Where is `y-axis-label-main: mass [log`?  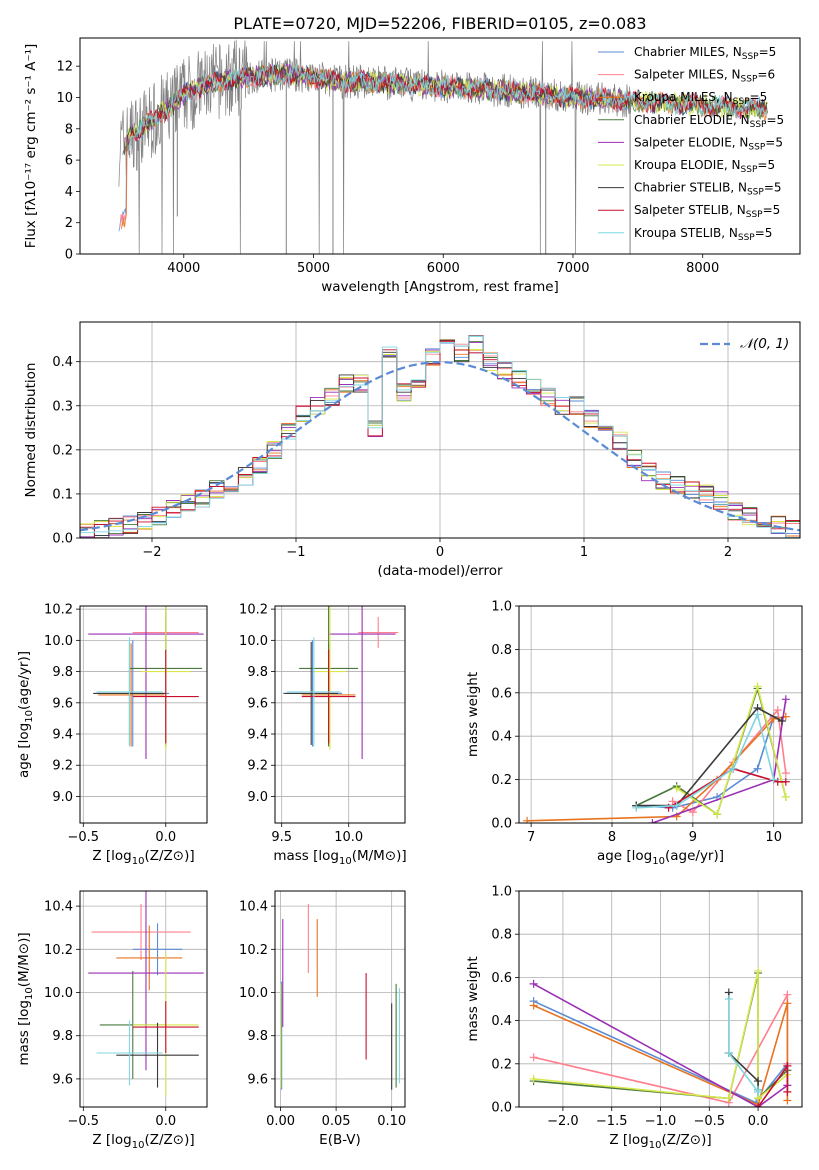
y-axis-label-main: mass [log is located at coordinates (24, 1033).